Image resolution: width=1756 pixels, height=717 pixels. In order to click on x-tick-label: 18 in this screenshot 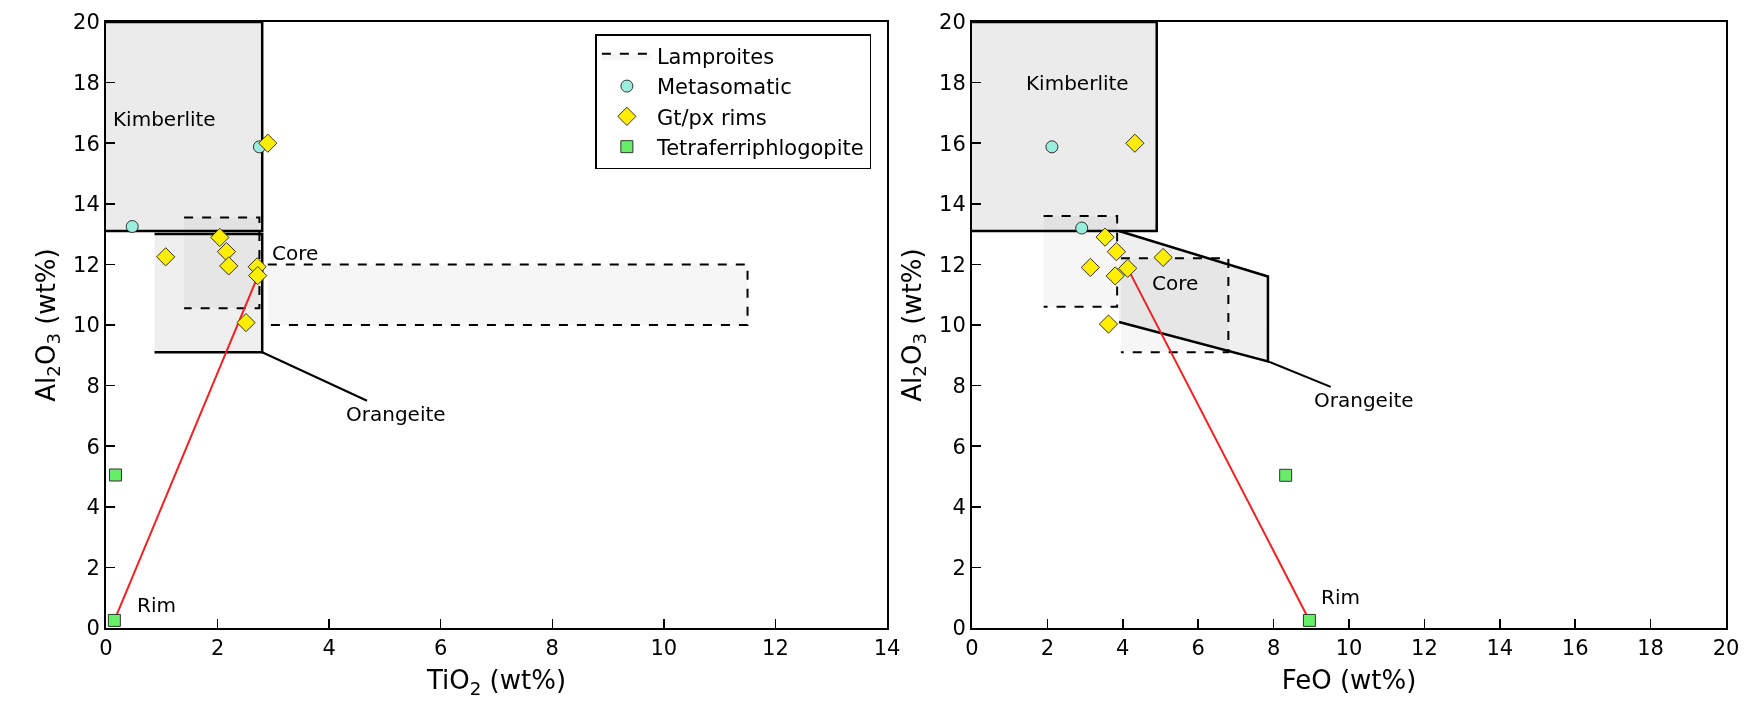, I will do `click(1650, 648)`.